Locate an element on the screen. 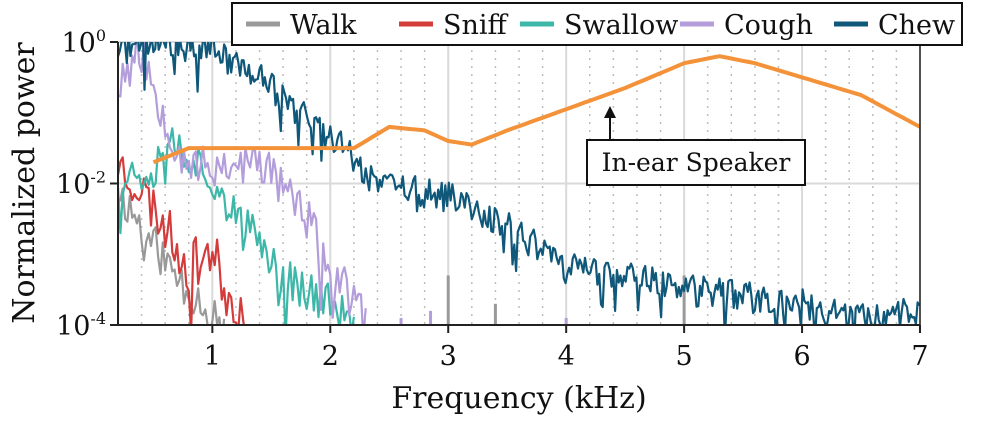  x-tick-label: 2 is located at coordinates (330, 356).